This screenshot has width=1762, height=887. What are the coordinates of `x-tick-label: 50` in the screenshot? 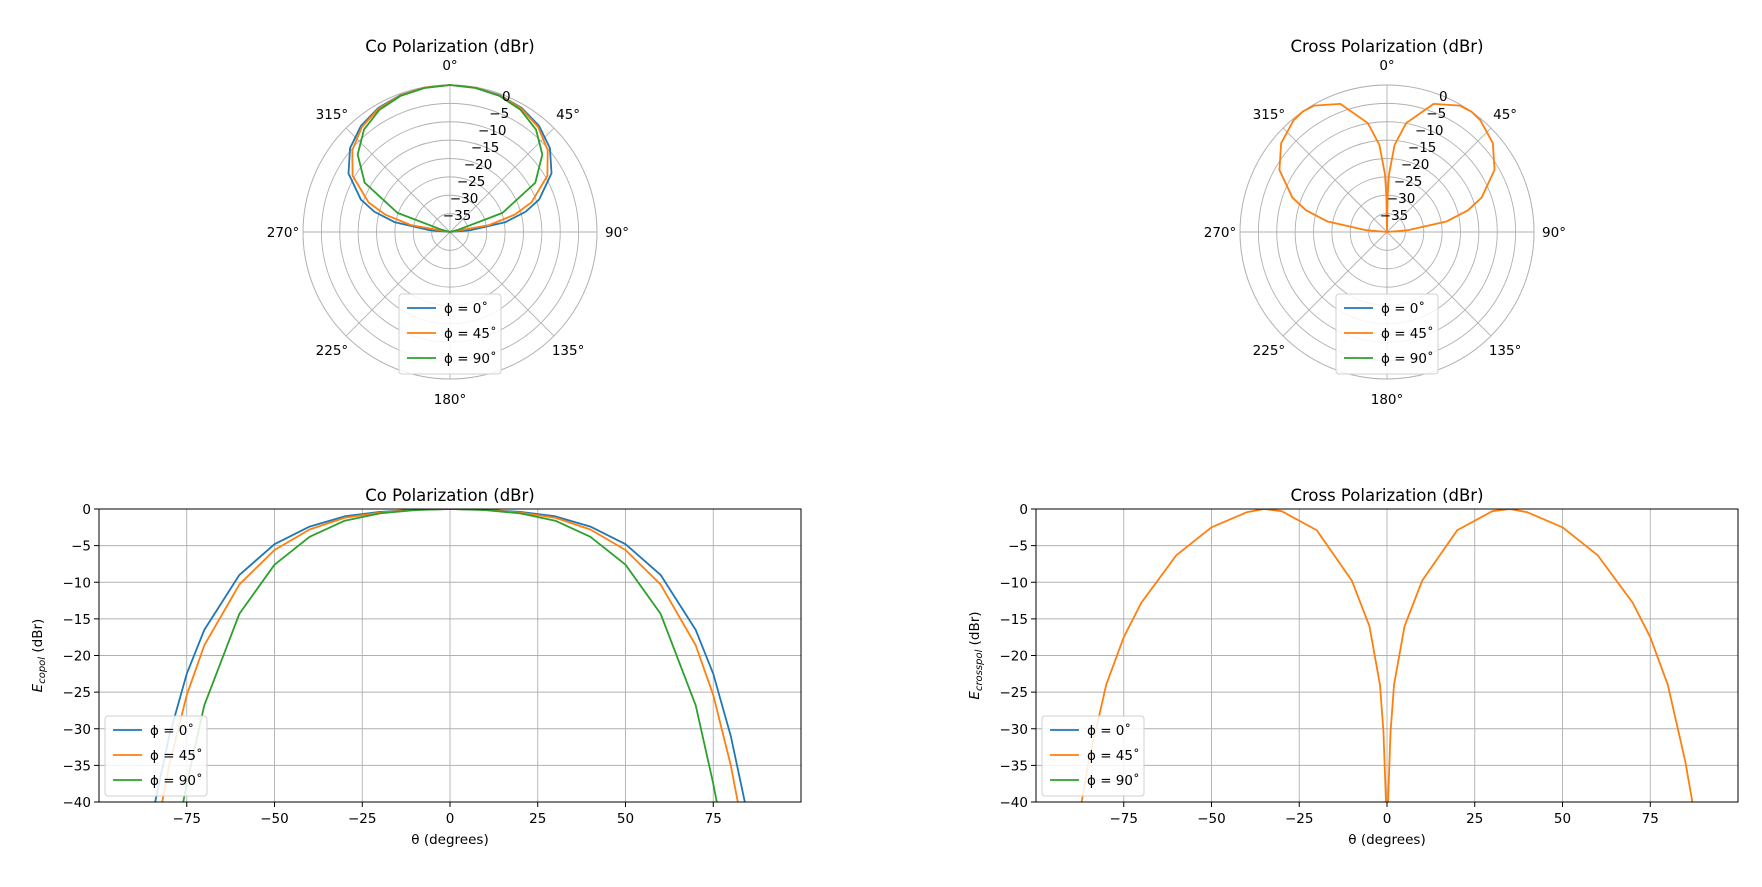 It's located at (1562, 819).